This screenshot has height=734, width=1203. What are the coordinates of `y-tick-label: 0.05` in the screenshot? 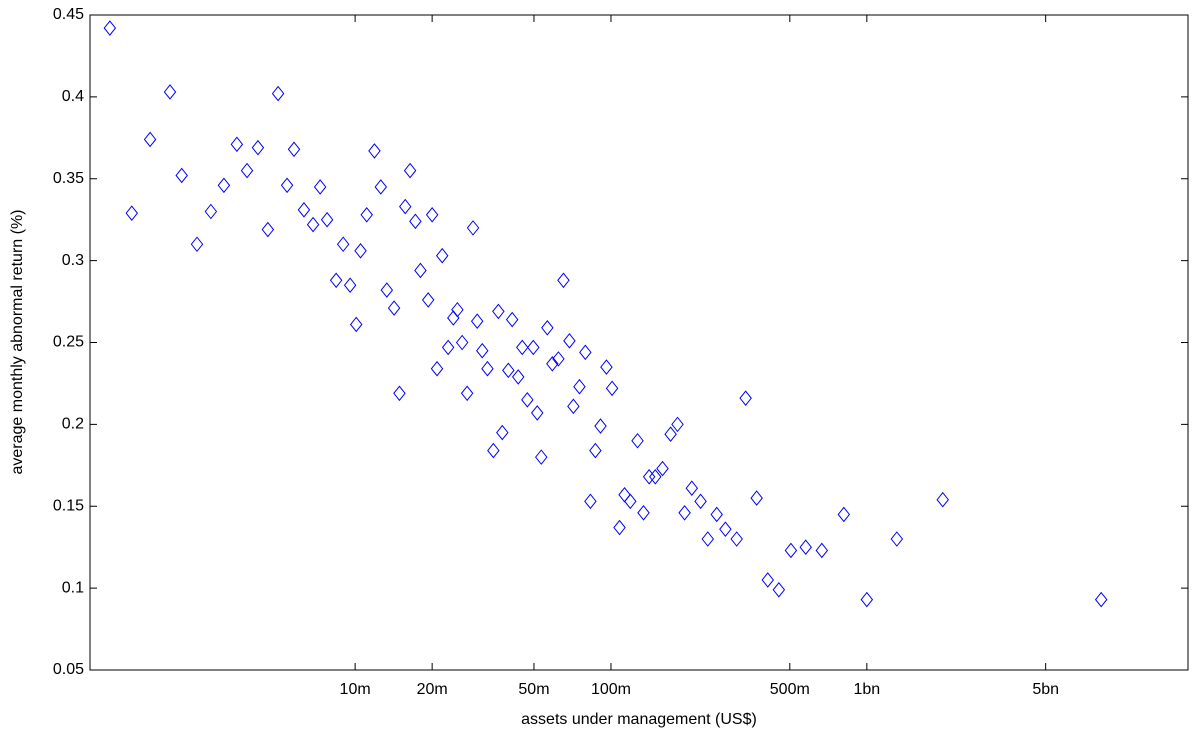 It's located at (68, 669).